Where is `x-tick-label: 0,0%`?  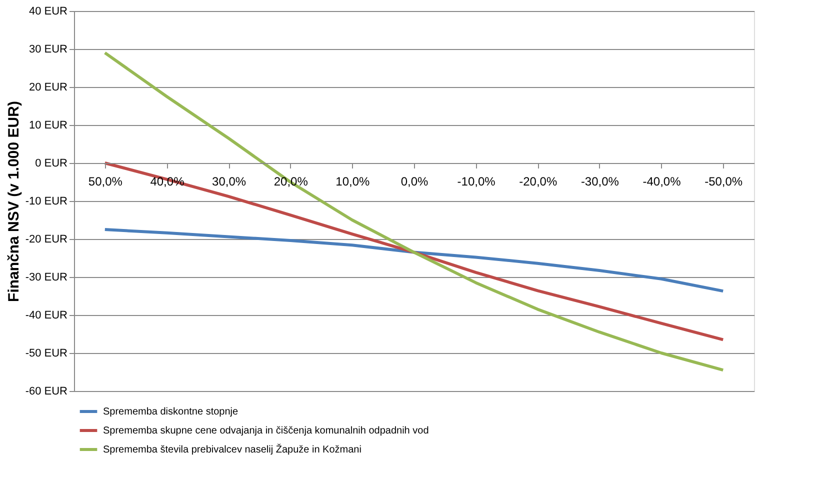
x-tick-label: 0,0% is located at coordinates (414, 181).